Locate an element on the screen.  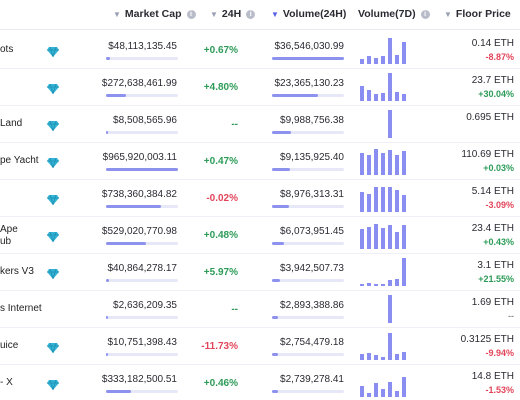
collection-name: Ape ub is located at coordinates (9, 235).